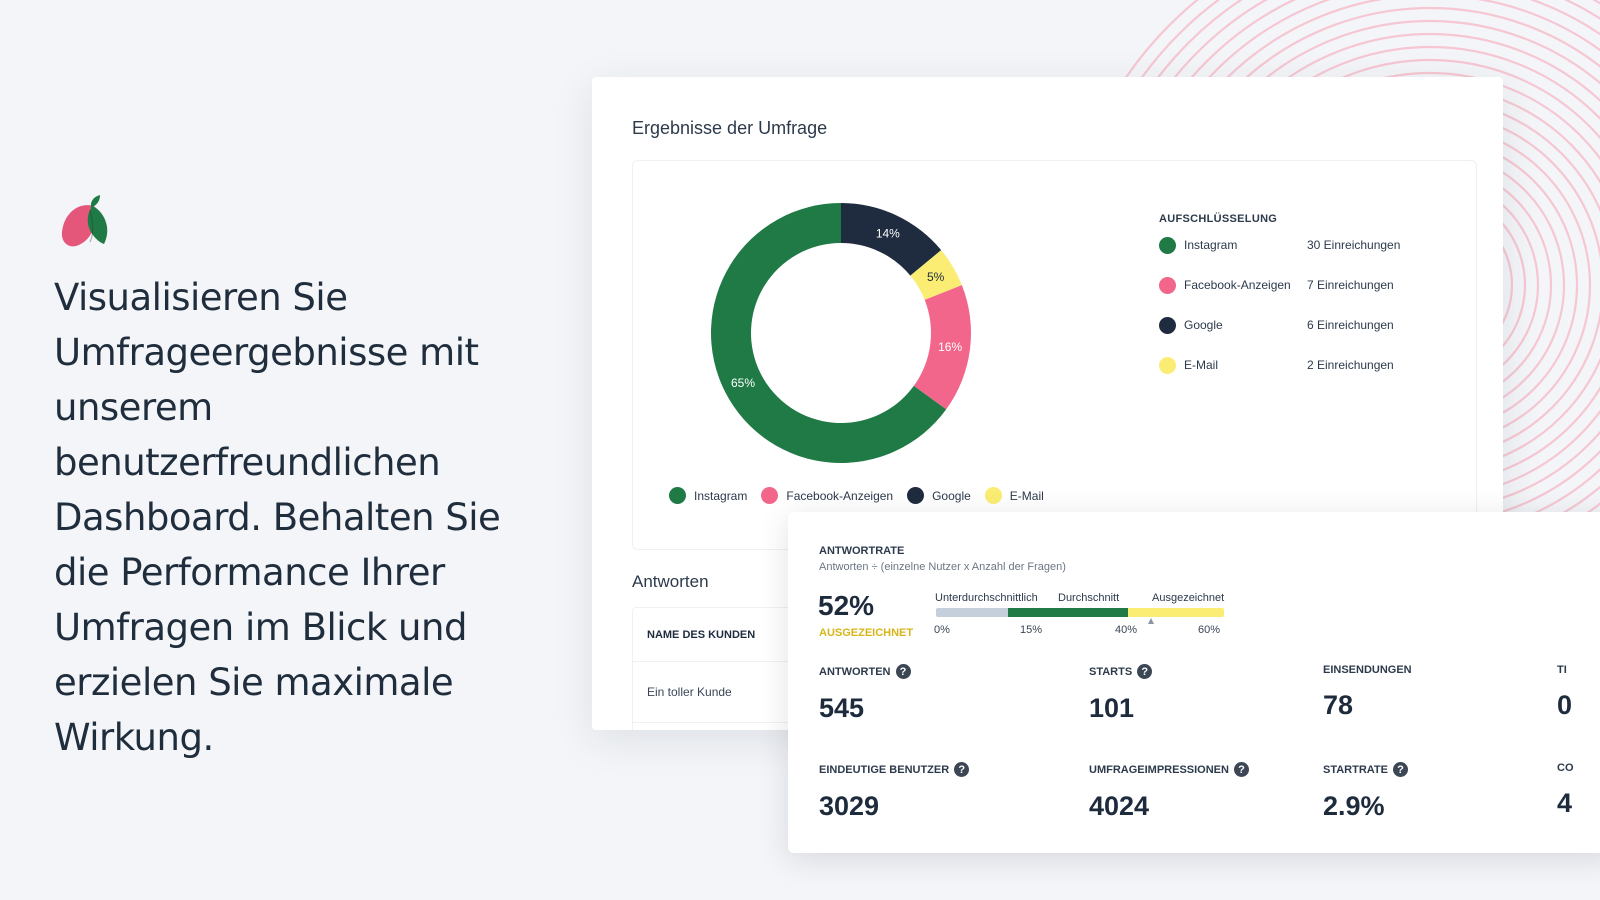  What do you see at coordinates (993, 495) in the screenshot?
I see `legend-dot-email` at bounding box center [993, 495].